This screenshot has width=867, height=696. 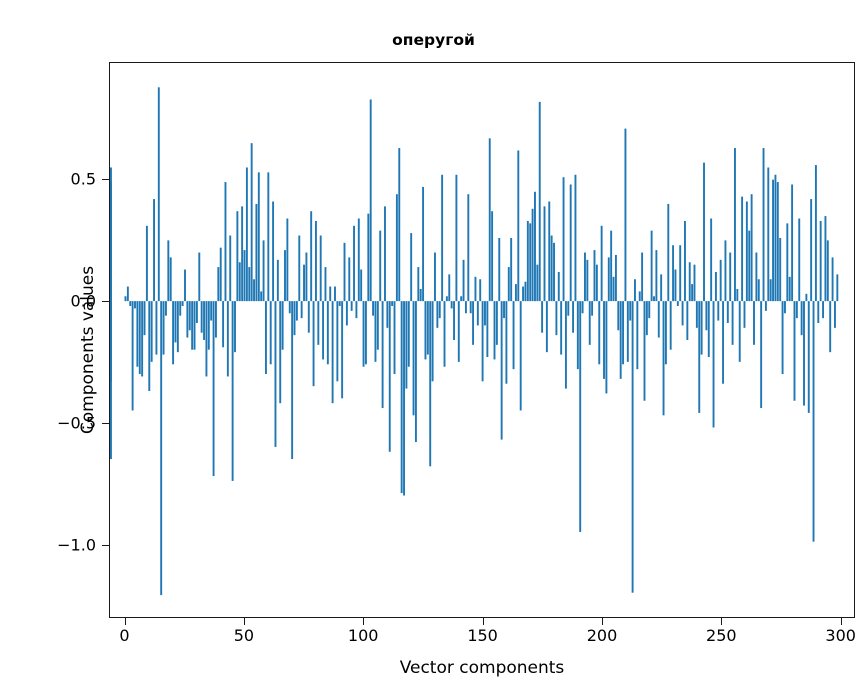 I want to click on y-tick-label: −1.0, so click(x=76, y=545).